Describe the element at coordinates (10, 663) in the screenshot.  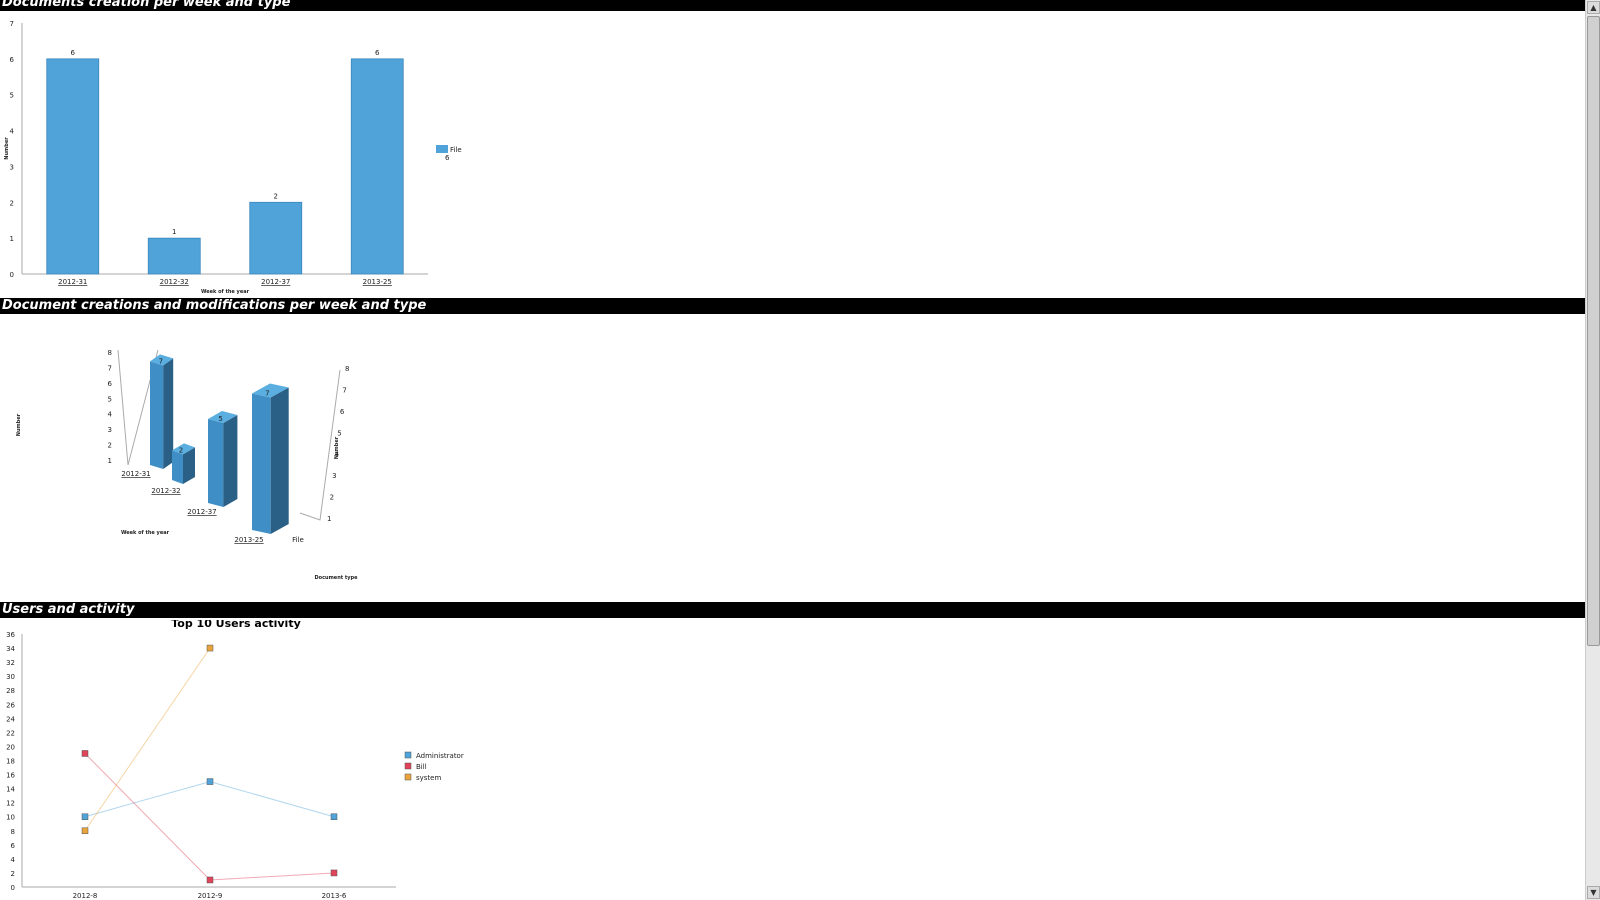
I see `y-tick-label: 32` at that location.